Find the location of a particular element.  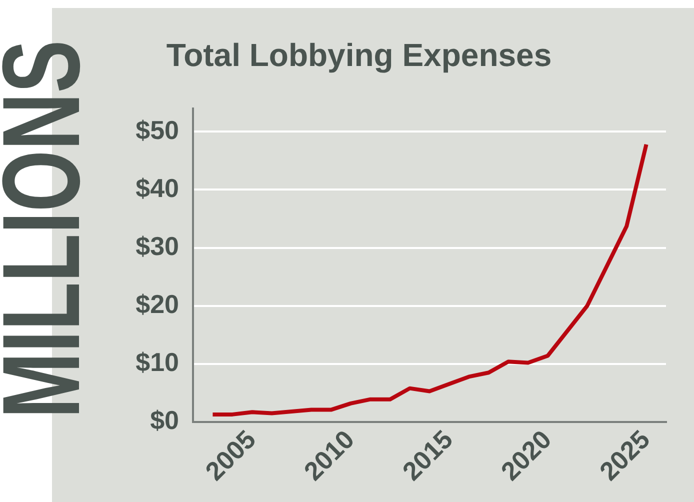

y-tick-label: $40 is located at coordinates (157, 187).